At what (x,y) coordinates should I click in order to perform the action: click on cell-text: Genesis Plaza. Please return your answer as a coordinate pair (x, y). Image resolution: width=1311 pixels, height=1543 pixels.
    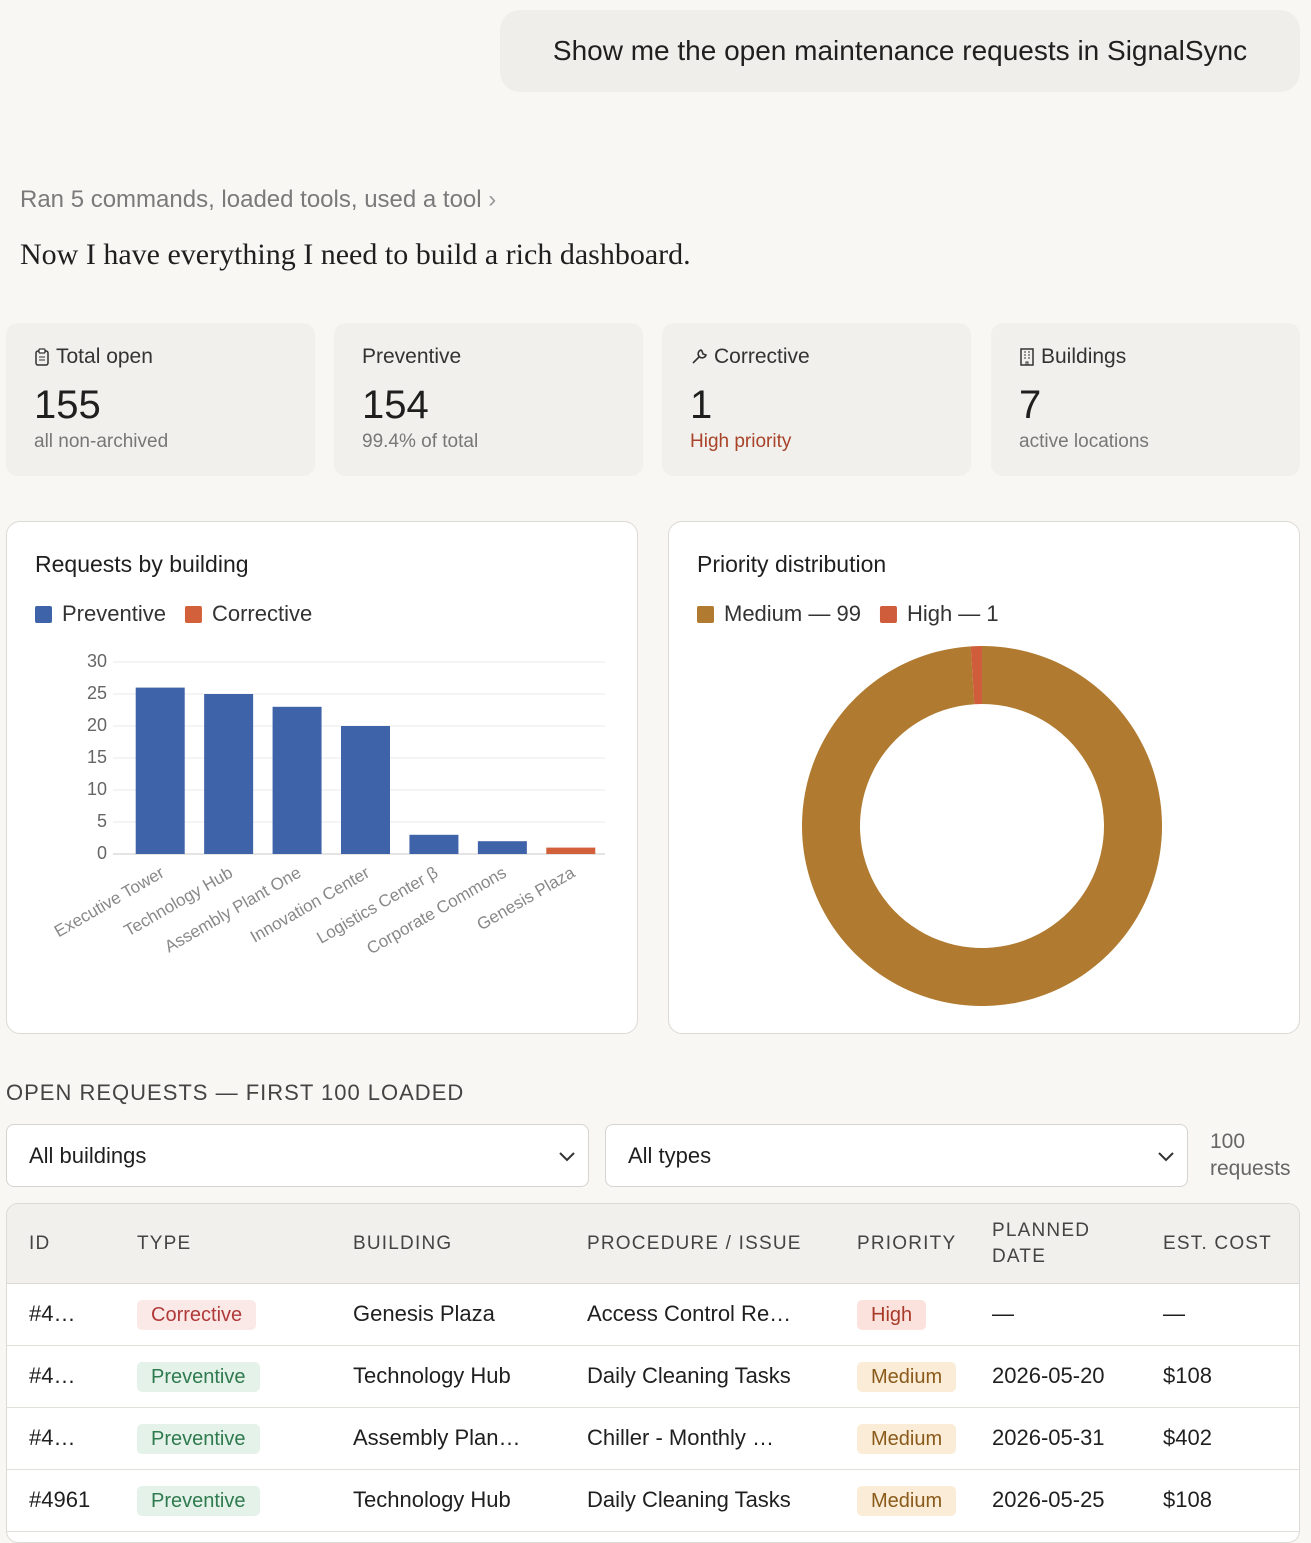
    Looking at the image, I should click on (424, 1313).